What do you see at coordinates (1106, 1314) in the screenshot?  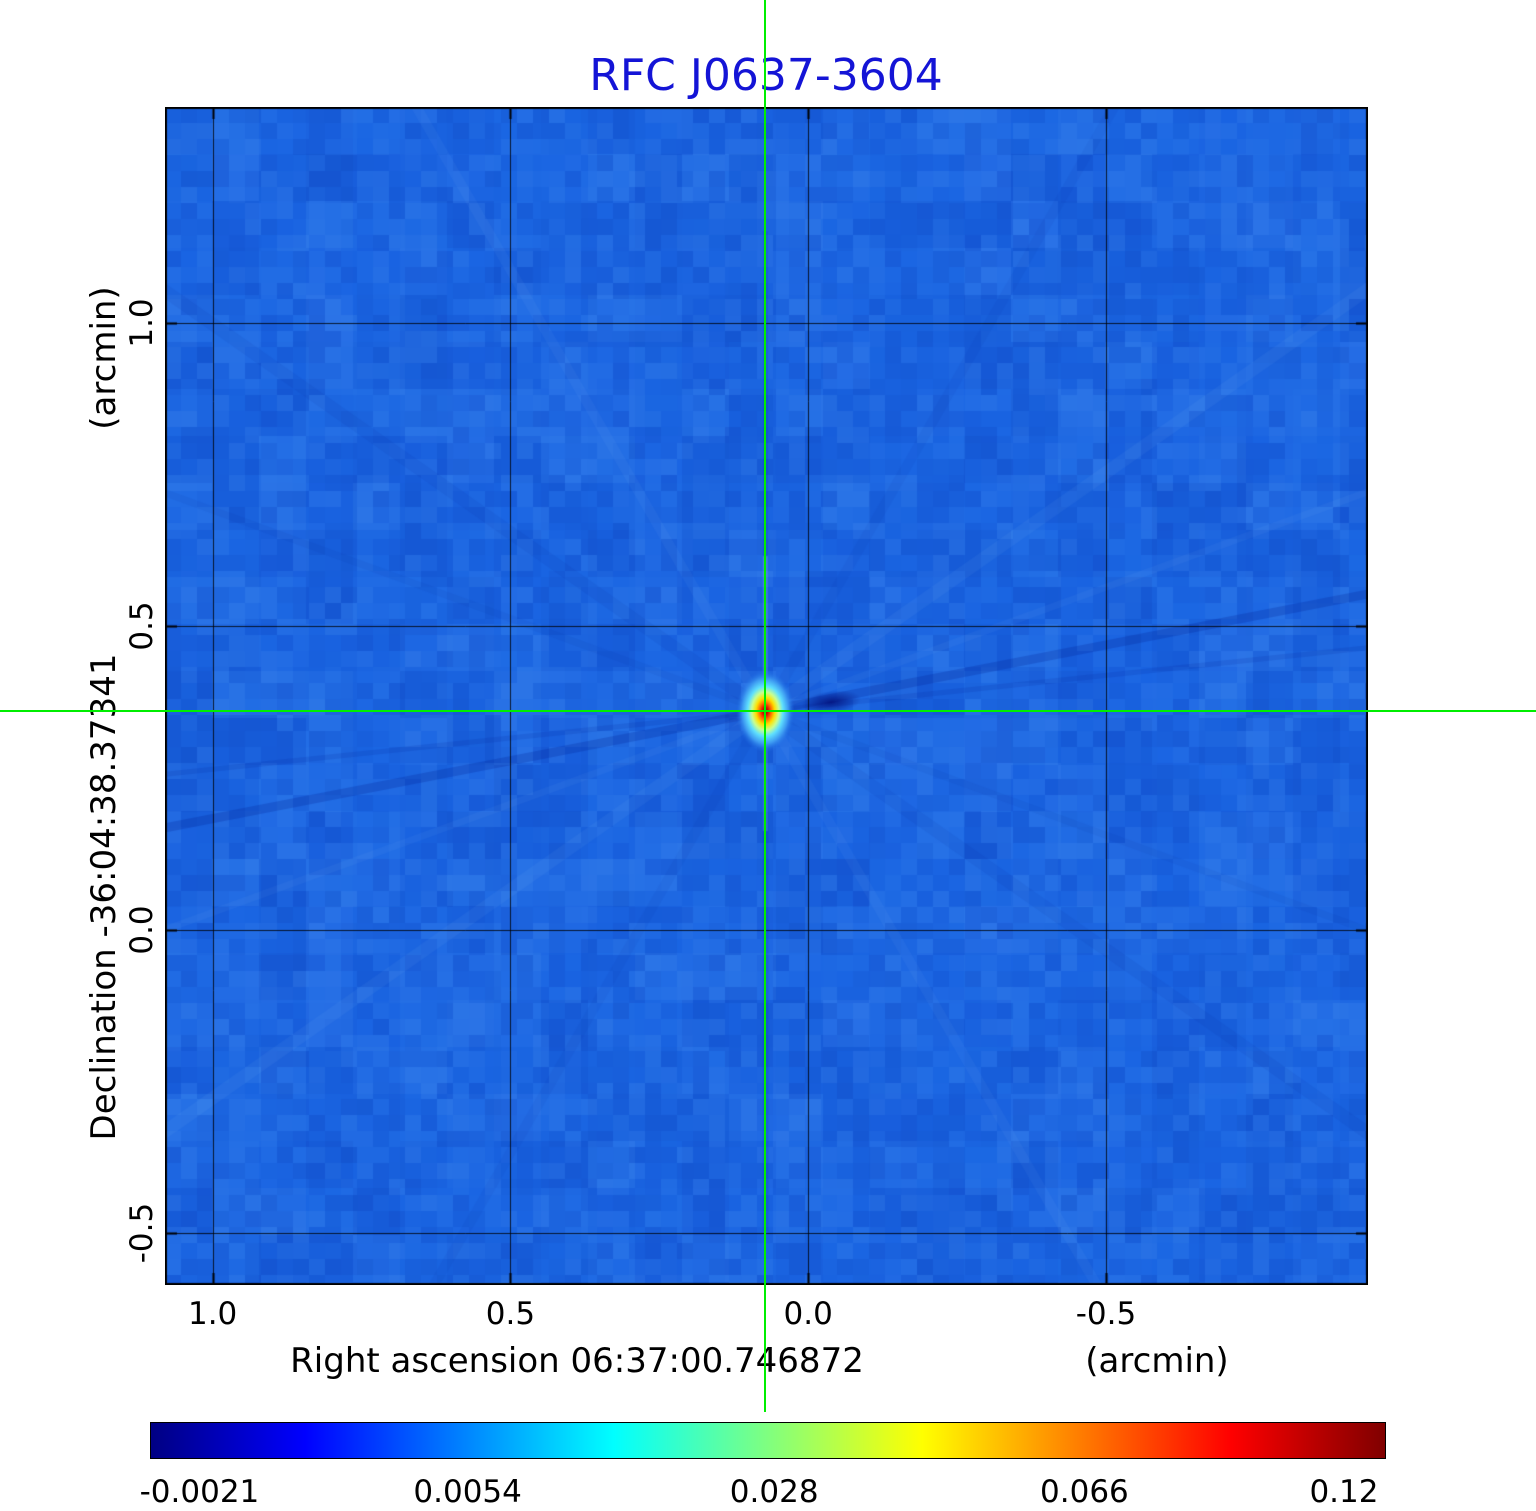 I see `x-tick-label: -0.5` at bounding box center [1106, 1314].